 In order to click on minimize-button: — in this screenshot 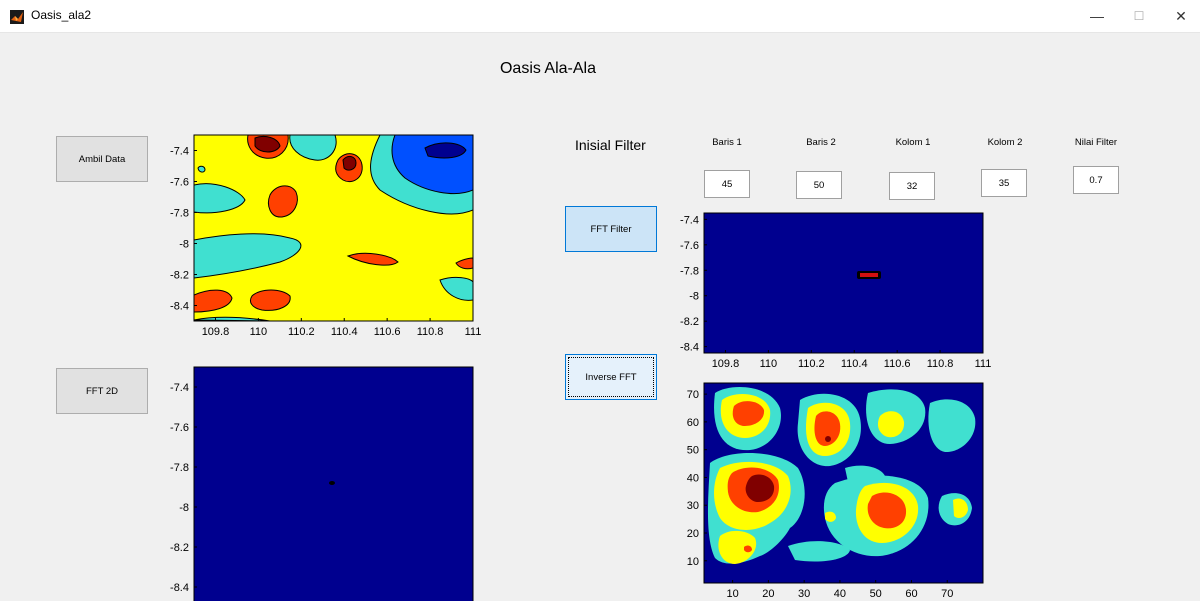, I will do `click(1097, 16)`.